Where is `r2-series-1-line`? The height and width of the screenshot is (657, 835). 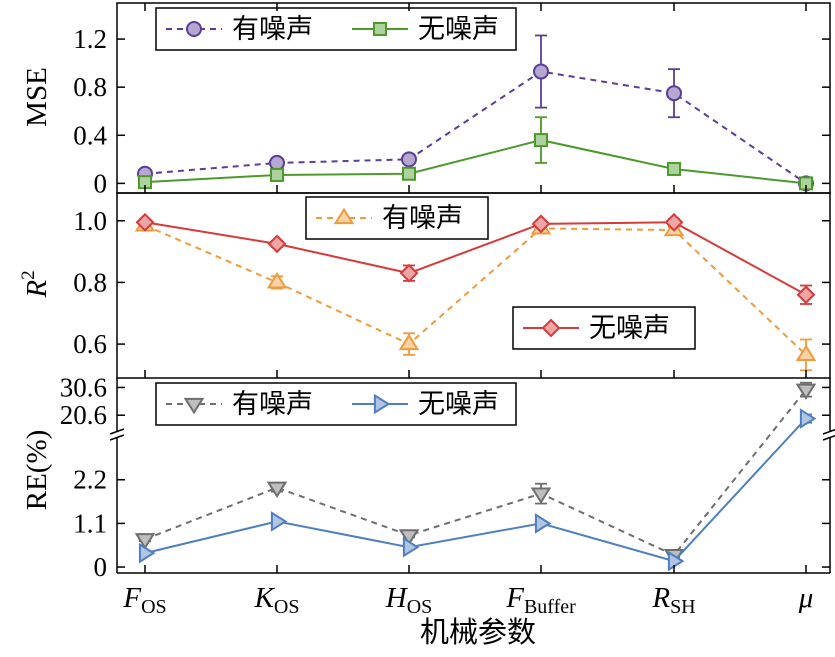
r2-series-1-line is located at coordinates (475, 258).